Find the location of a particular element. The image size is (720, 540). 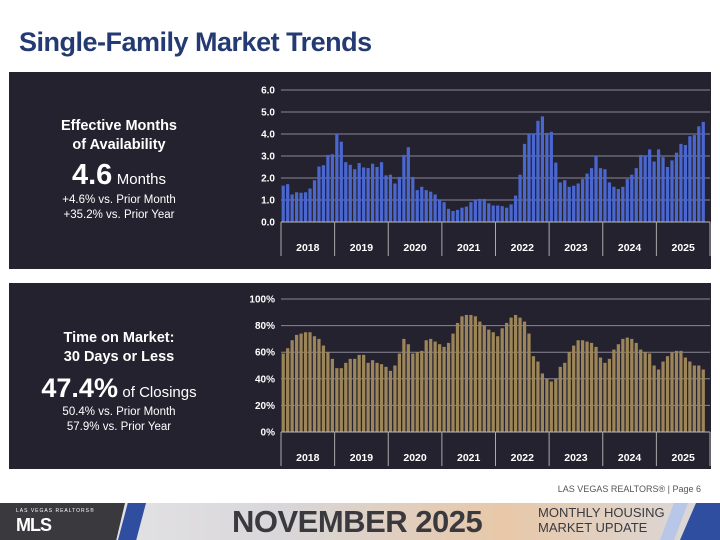

x-tick-label: 2023 is located at coordinates (576, 458).